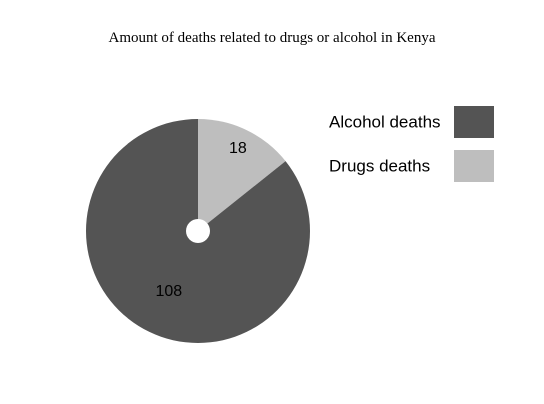  What do you see at coordinates (474, 122) in the screenshot?
I see `legend-swatch-alcohol-deaths` at bounding box center [474, 122].